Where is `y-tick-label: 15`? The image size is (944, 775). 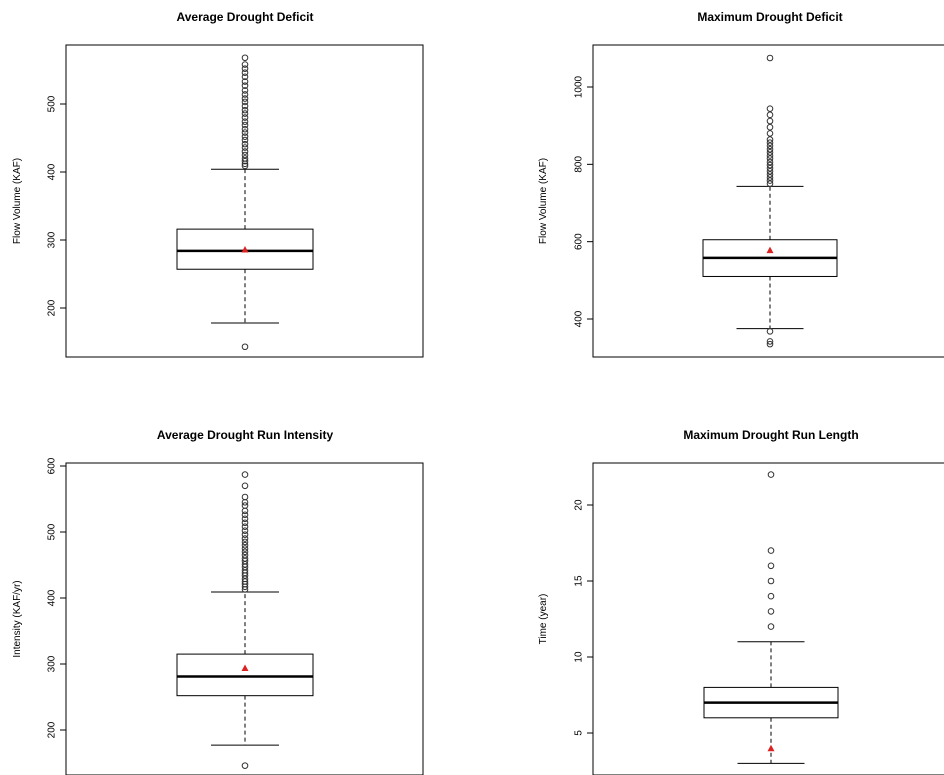 y-tick-label: 15 is located at coordinates (579, 581).